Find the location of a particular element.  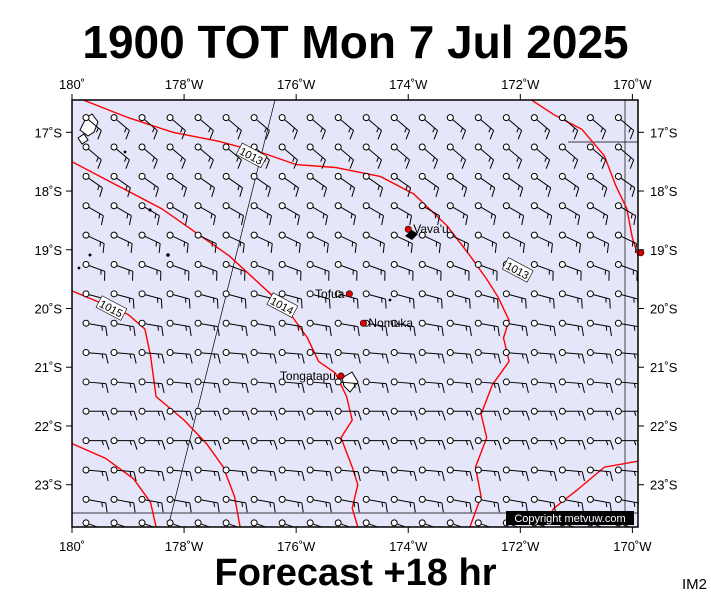

lat-tick-label-left: 21˚S is located at coordinates (49, 367).